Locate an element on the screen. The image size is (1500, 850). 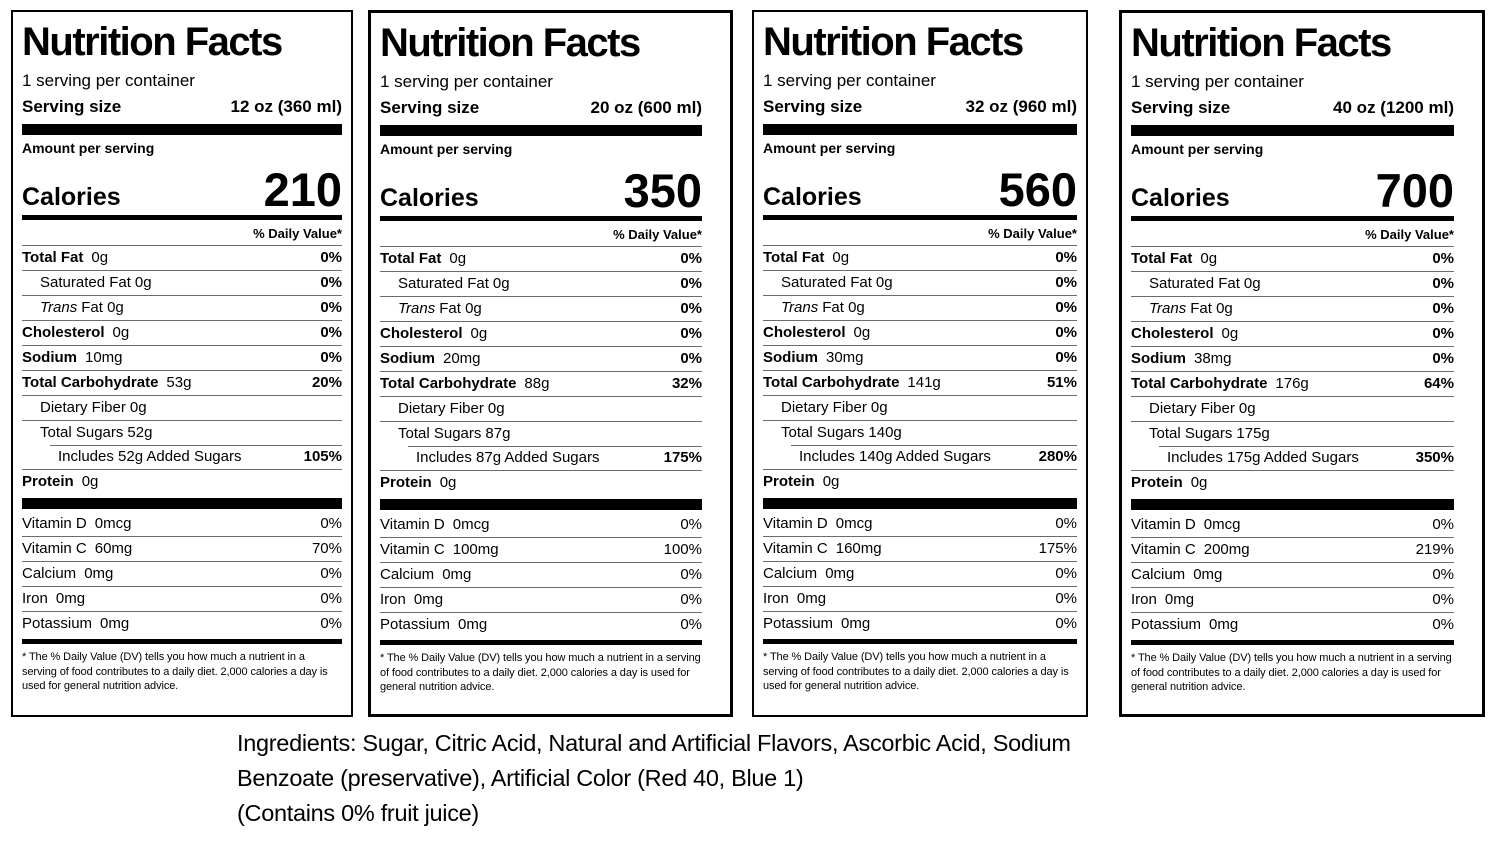
serving-size-label: Serving size is located at coordinates (1181, 107).